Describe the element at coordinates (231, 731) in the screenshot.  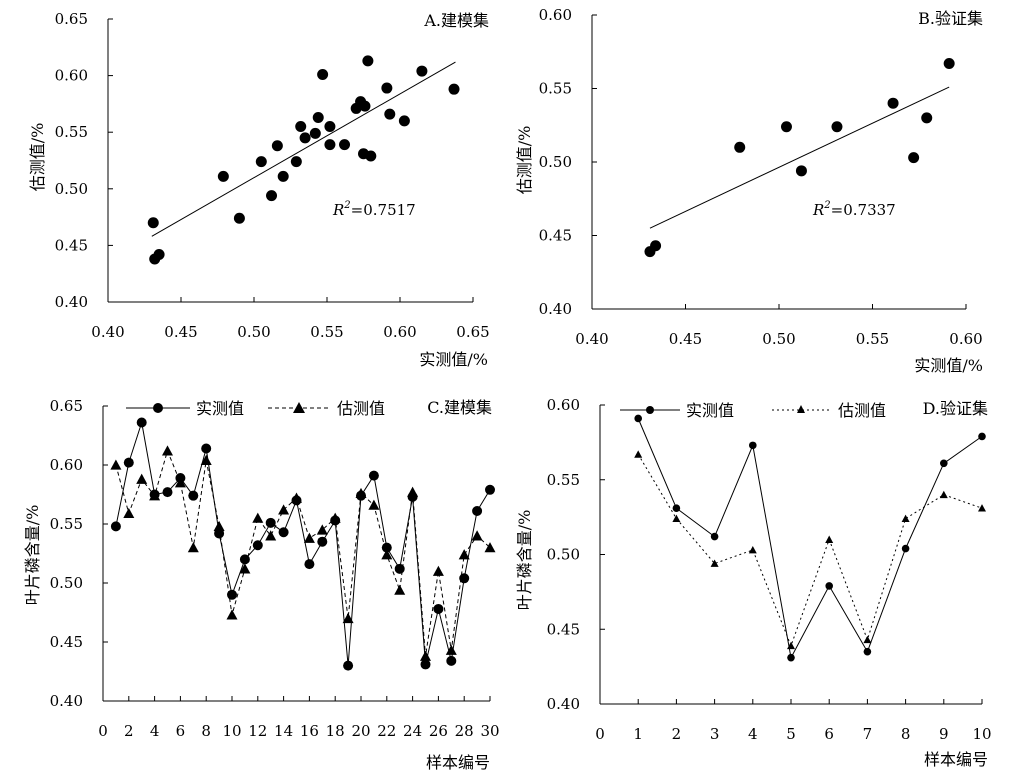
I see `panel-c-x-tick-label: 10` at that location.